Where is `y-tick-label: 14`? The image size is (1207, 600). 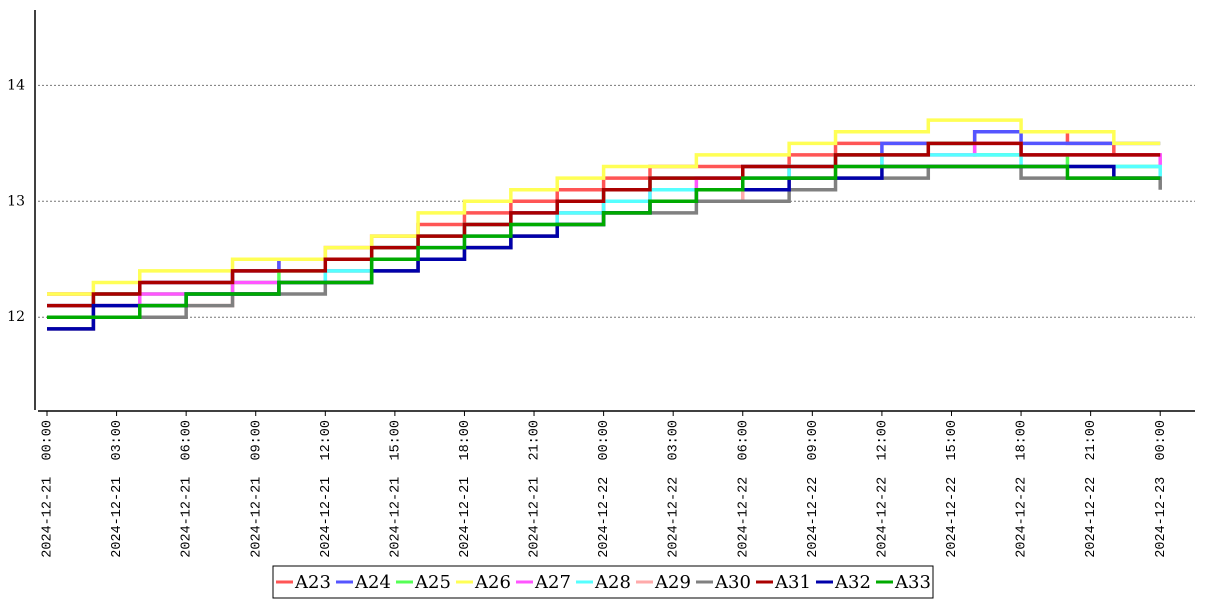 y-tick-label: 14 is located at coordinates (16, 85).